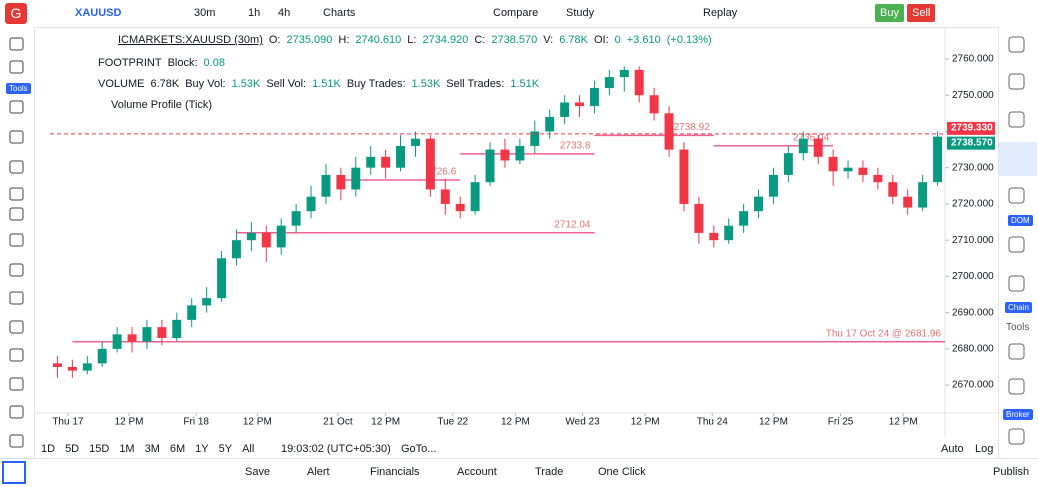 This screenshot has height=487, width=1038. Describe the element at coordinates (284, 13) in the screenshot. I see `interval: 4h` at that location.